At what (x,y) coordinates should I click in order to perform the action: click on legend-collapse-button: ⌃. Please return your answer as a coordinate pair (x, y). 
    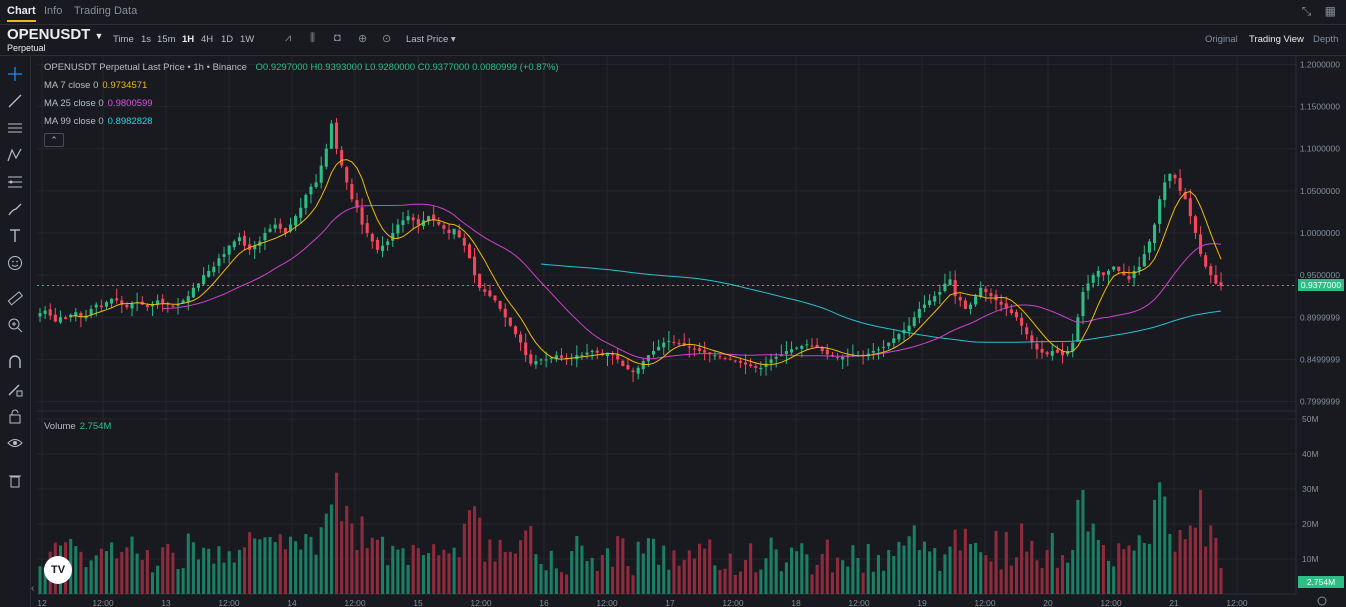
    Looking at the image, I should click on (54, 140).